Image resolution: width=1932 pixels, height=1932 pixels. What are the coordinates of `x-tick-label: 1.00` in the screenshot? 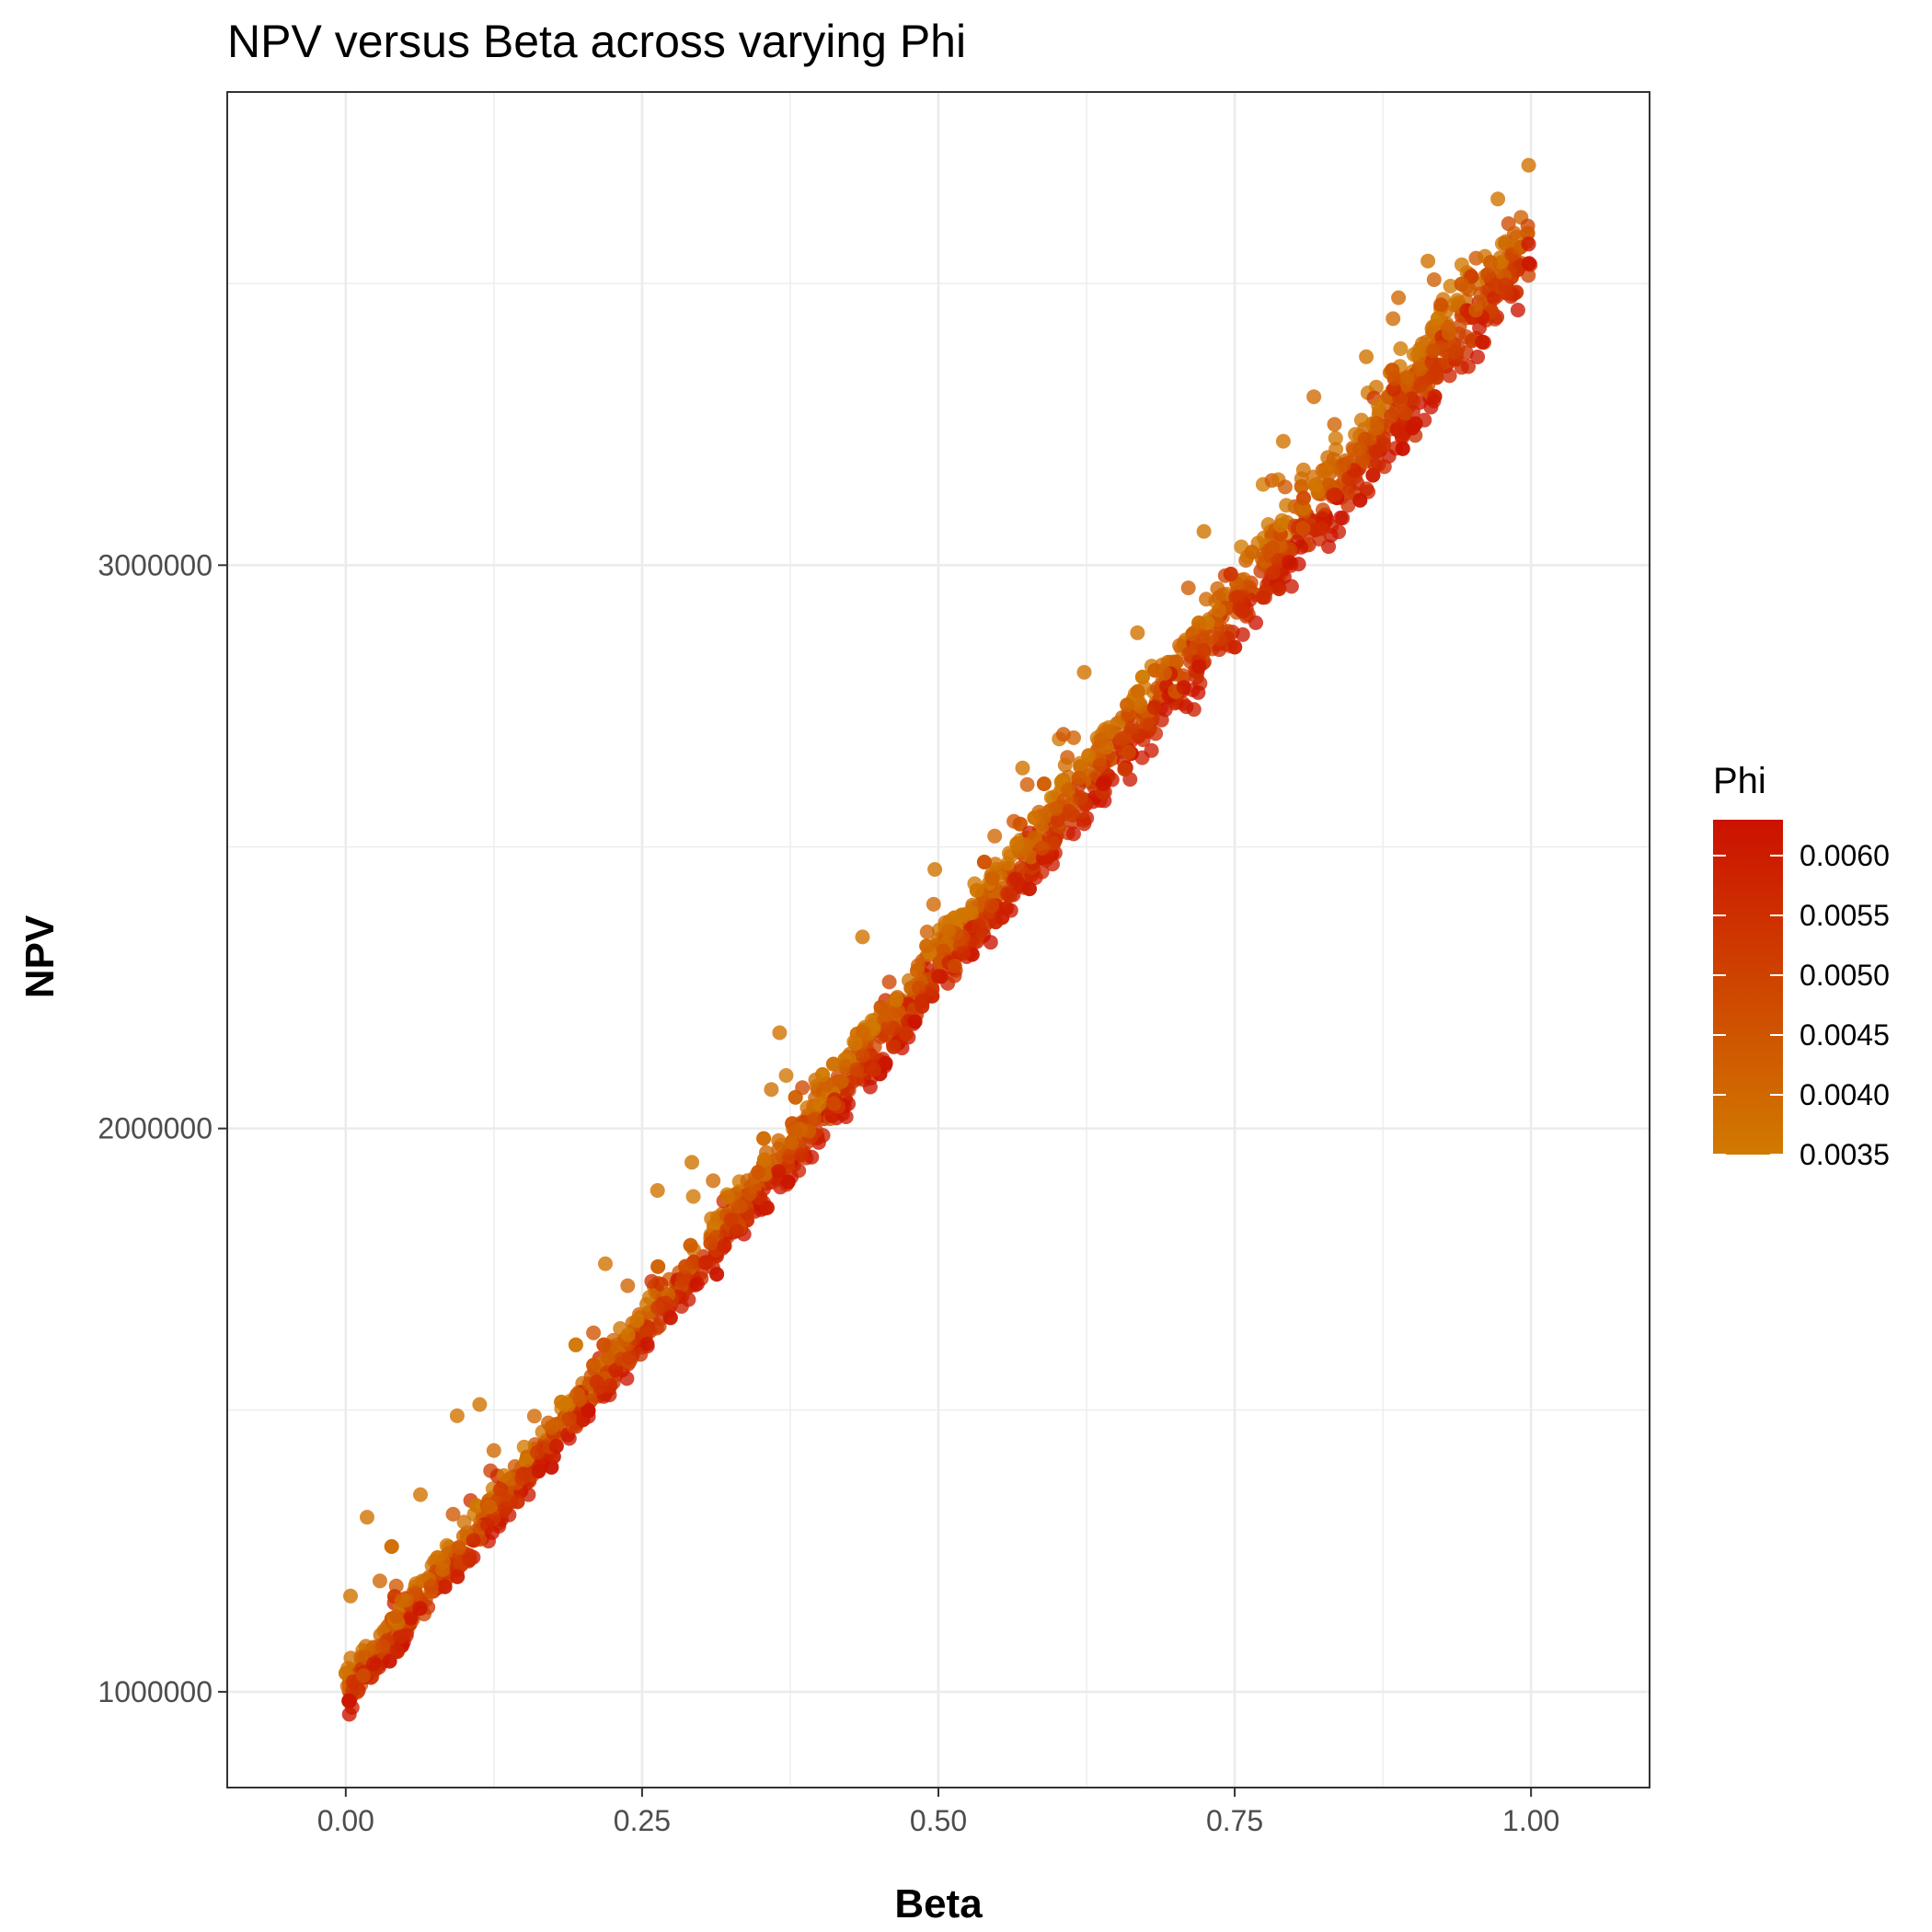 It's located at (1530, 1820).